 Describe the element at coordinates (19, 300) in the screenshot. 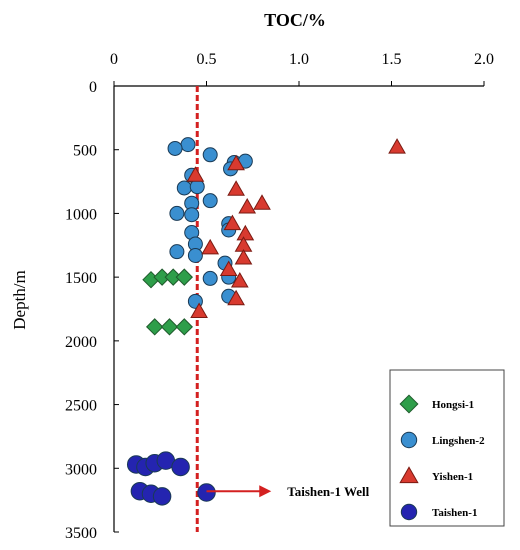

I see `y-axis-label: Depth/m` at that location.